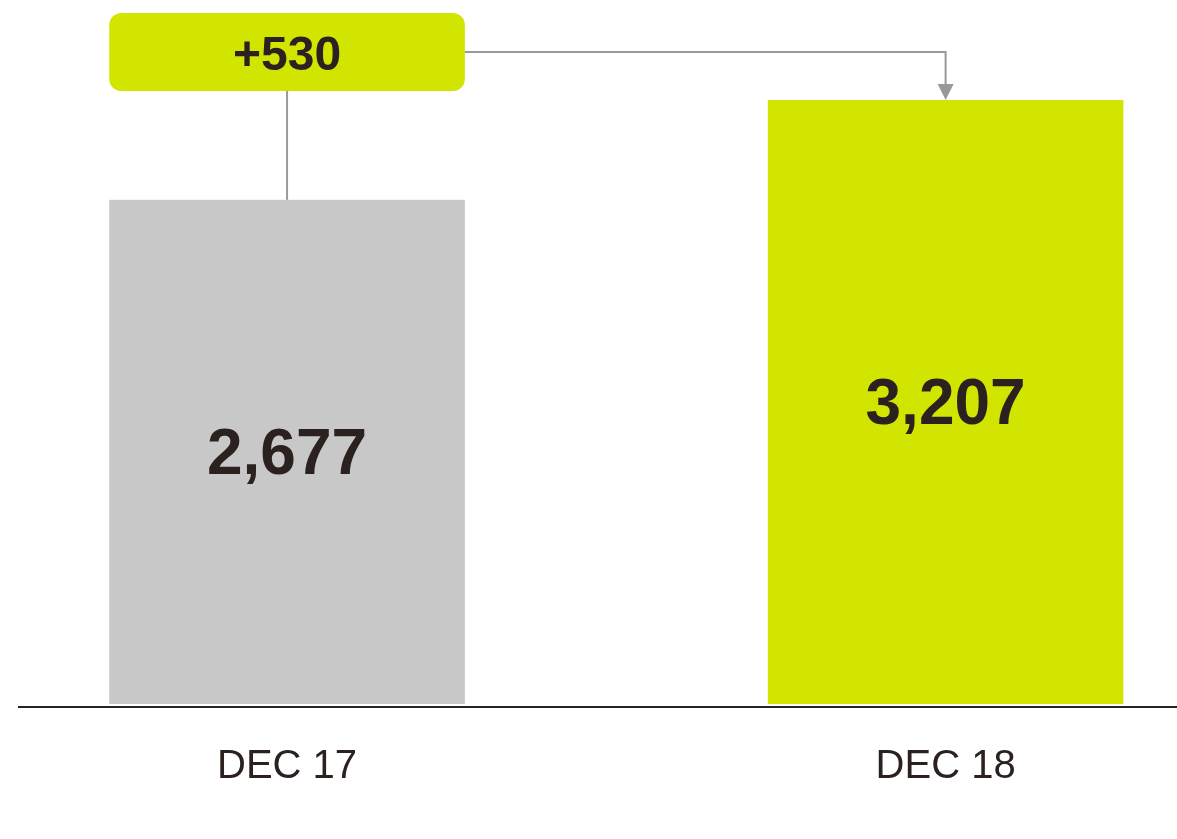 The width and height of the screenshot is (1177, 839). I want to click on text: +530, so click(287, 53).